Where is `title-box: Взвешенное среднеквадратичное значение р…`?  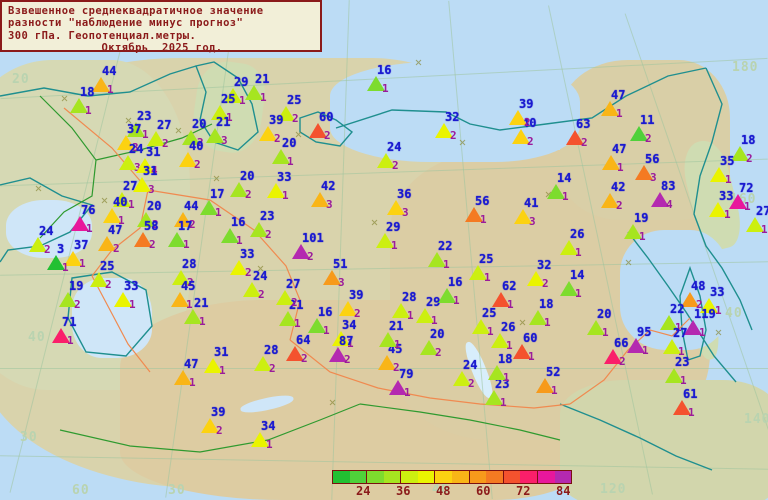 title-box: Взвешенное среднеквадратичное значение р… is located at coordinates (161, 27).